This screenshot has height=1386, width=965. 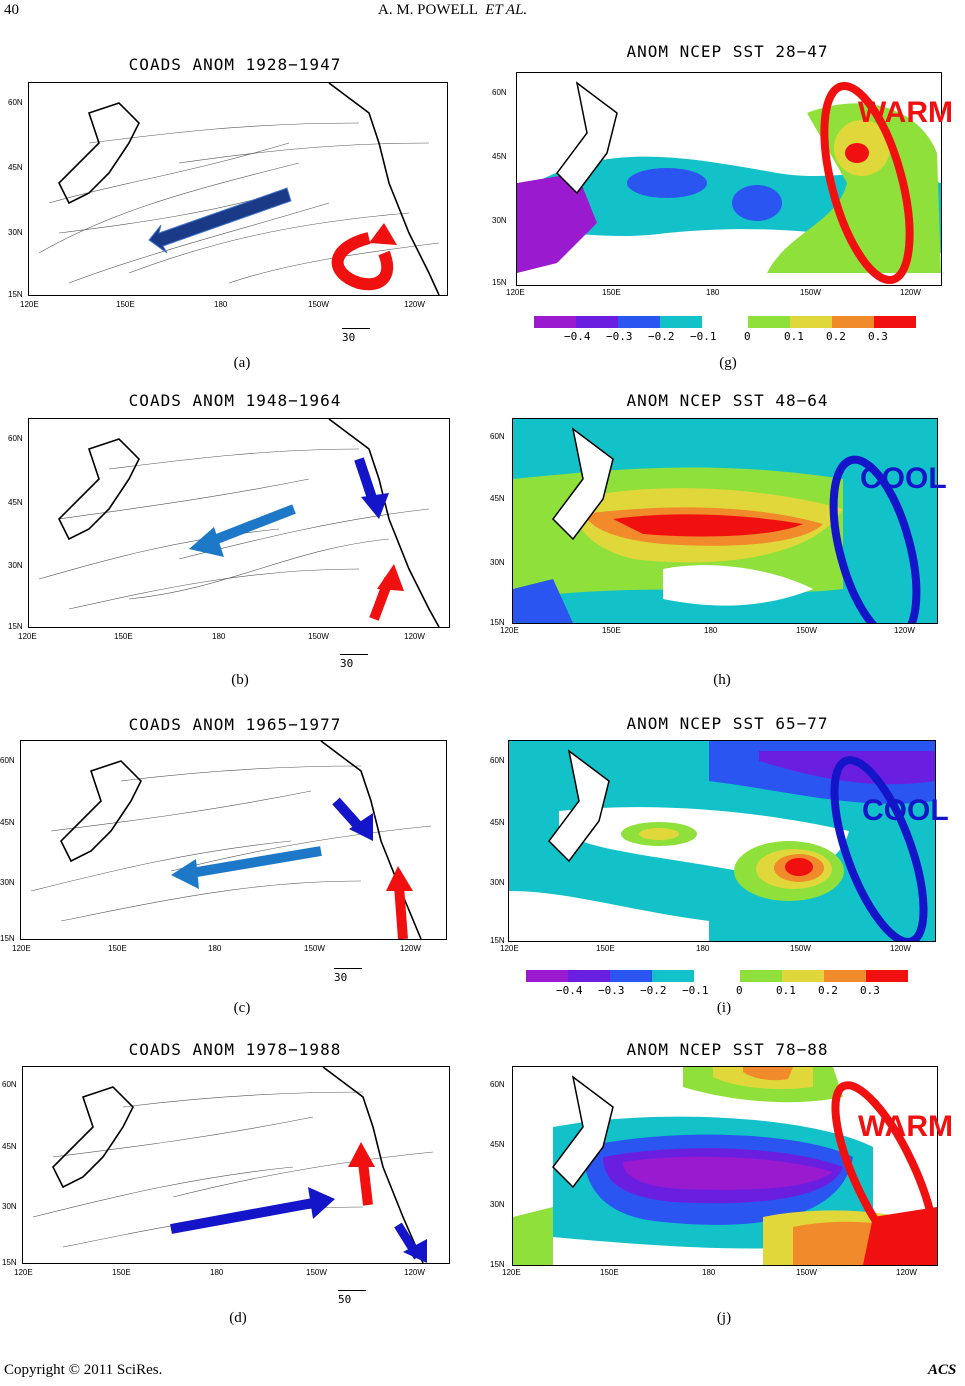 I want to click on panel-title: ANOM NCEP SST 48−64, so click(x=727, y=400).